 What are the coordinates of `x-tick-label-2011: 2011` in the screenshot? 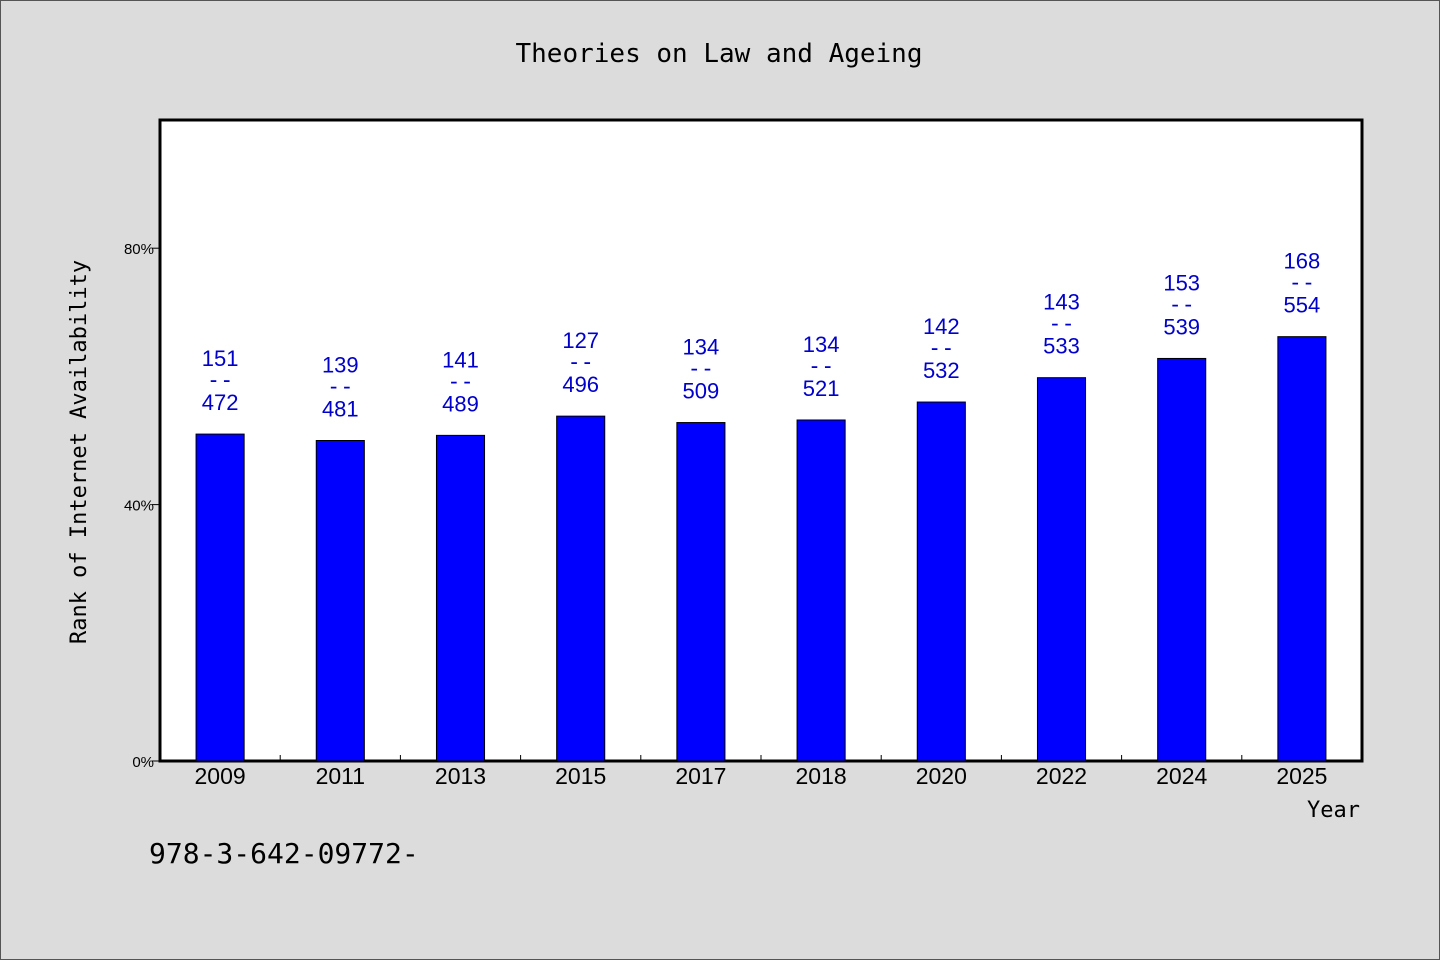 It's located at (340, 776).